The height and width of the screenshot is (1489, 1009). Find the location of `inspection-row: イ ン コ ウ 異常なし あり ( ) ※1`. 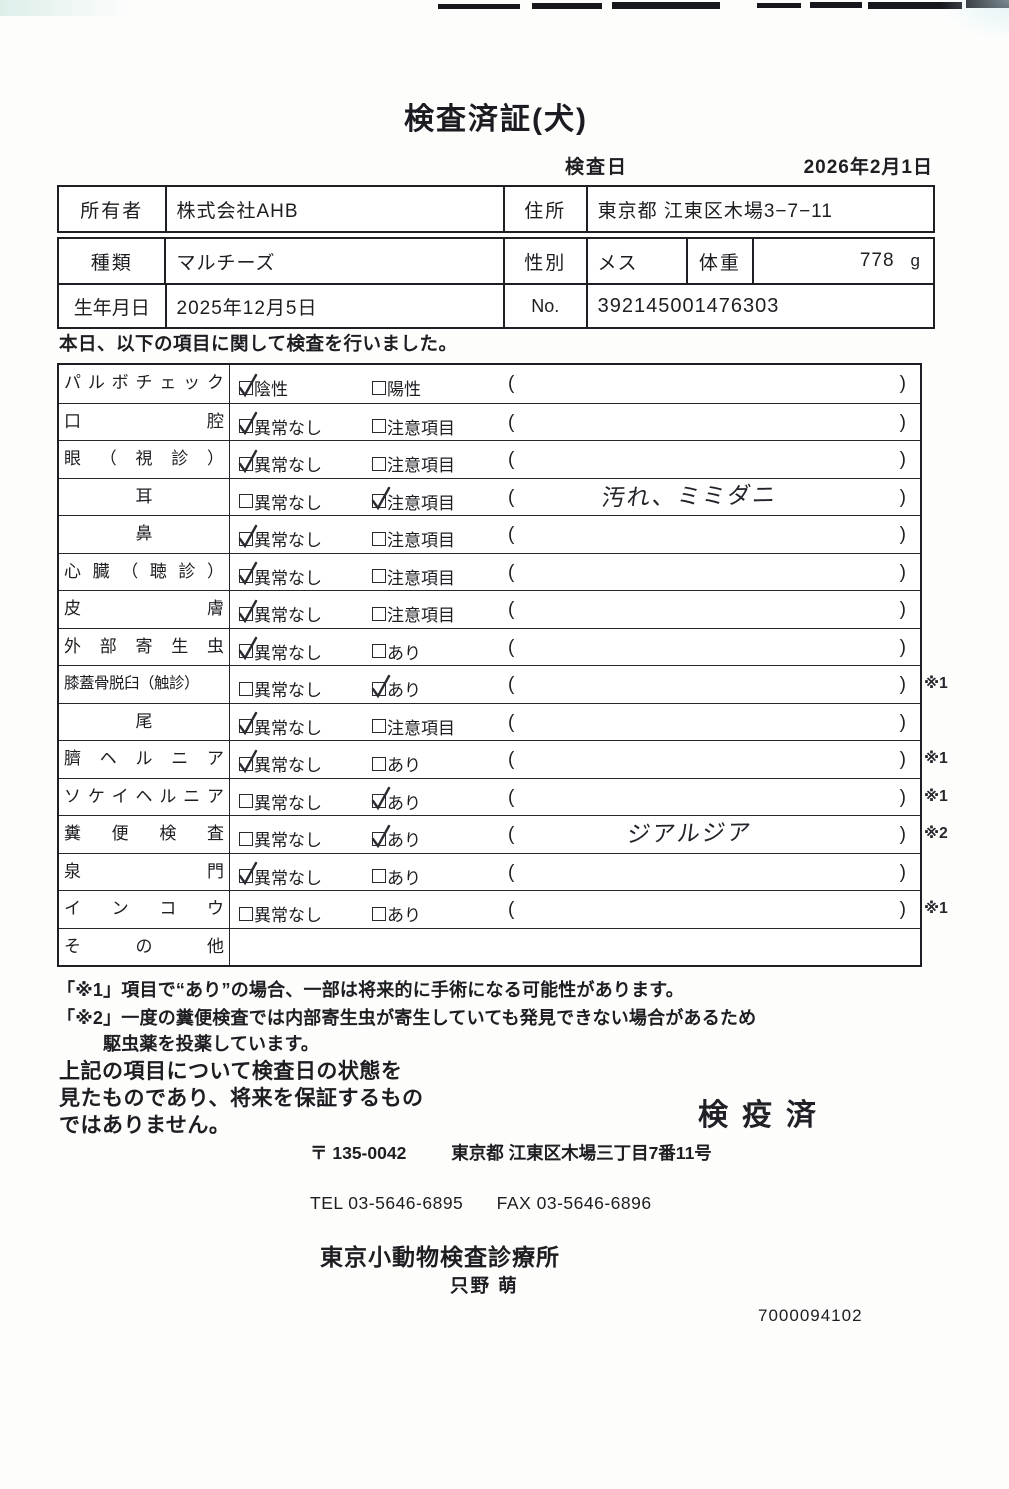

inspection-row: イ ン コ ウ 異常なし あり ( ) ※1 is located at coordinates (503, 909).